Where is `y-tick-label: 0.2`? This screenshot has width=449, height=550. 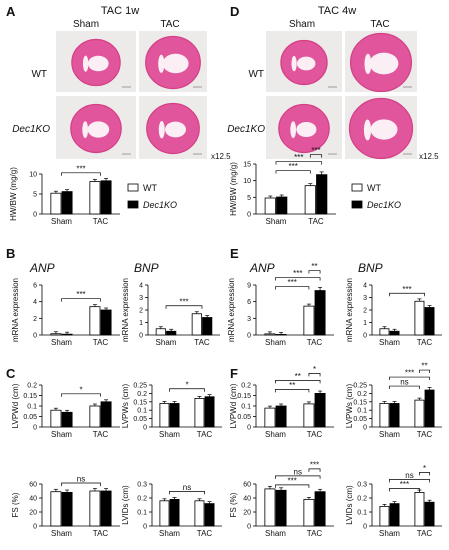
y-tick-label: 0.2 is located at coordinates (362, 394).